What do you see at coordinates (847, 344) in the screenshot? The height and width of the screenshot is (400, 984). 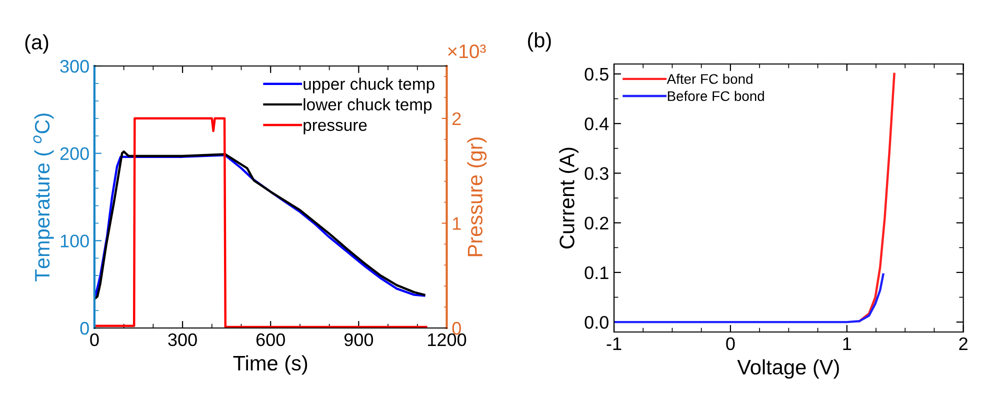 I see `x-tick-label: 1` at bounding box center [847, 344].